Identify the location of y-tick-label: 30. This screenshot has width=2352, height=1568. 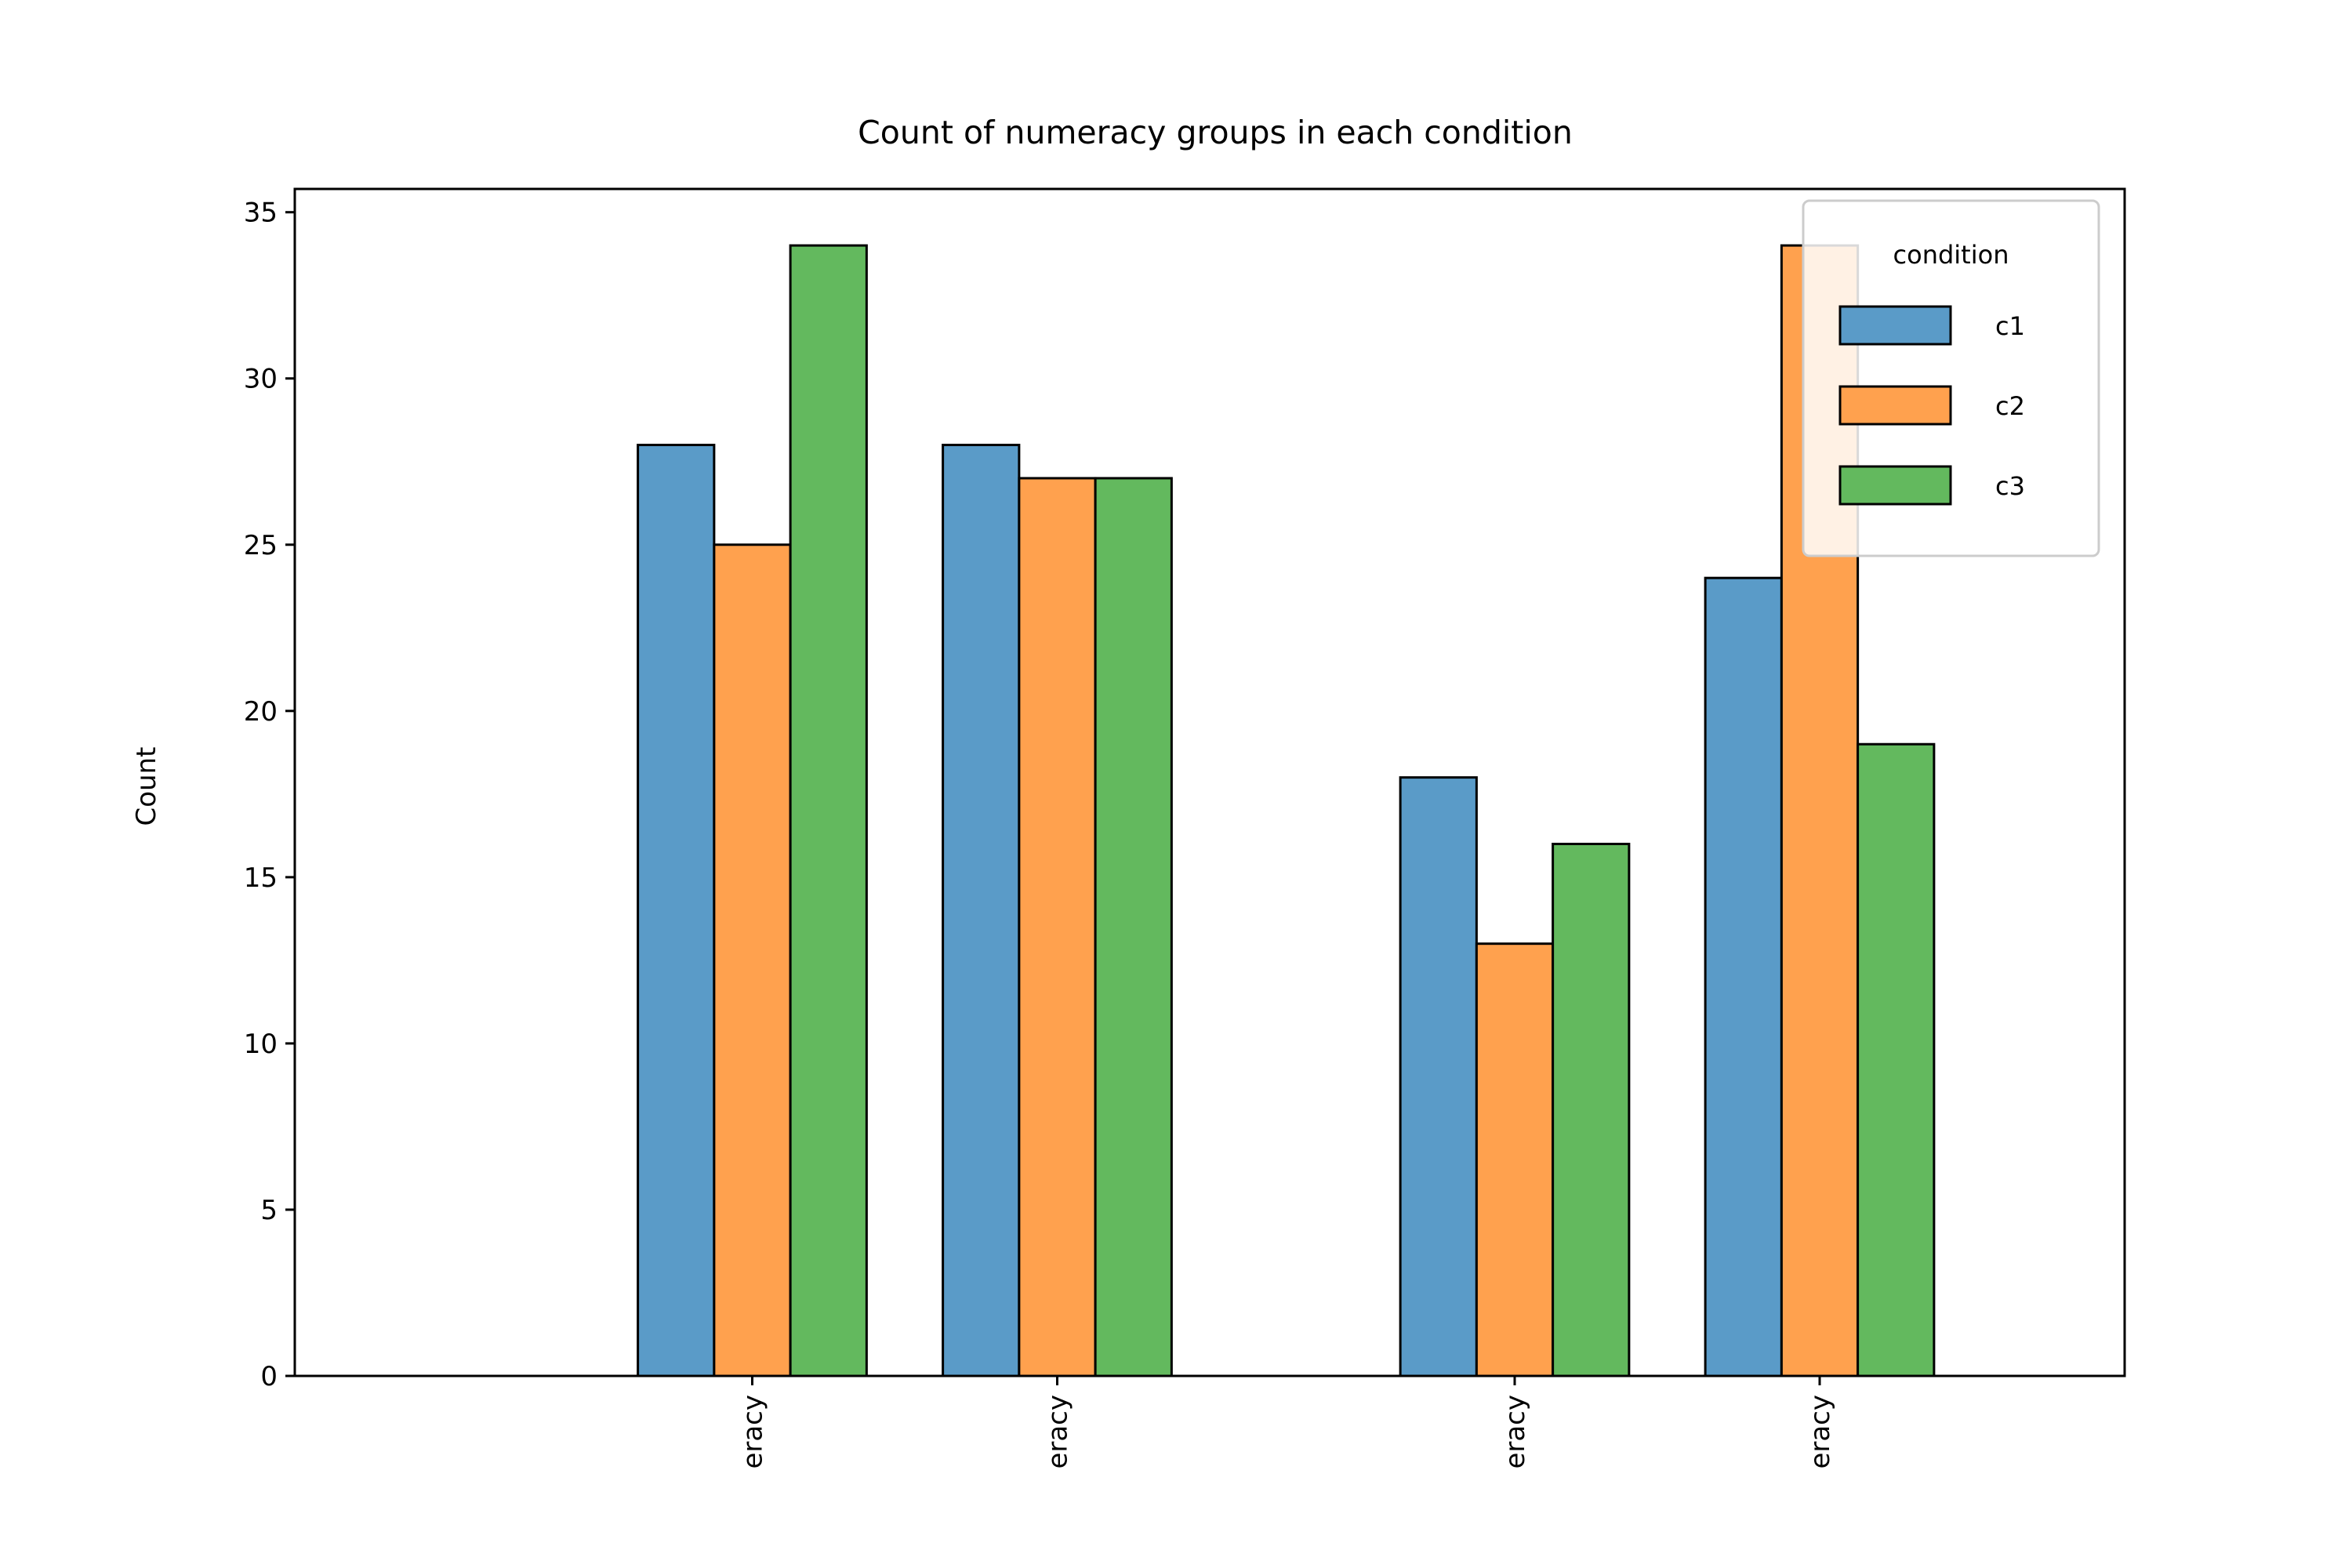
(261, 379).